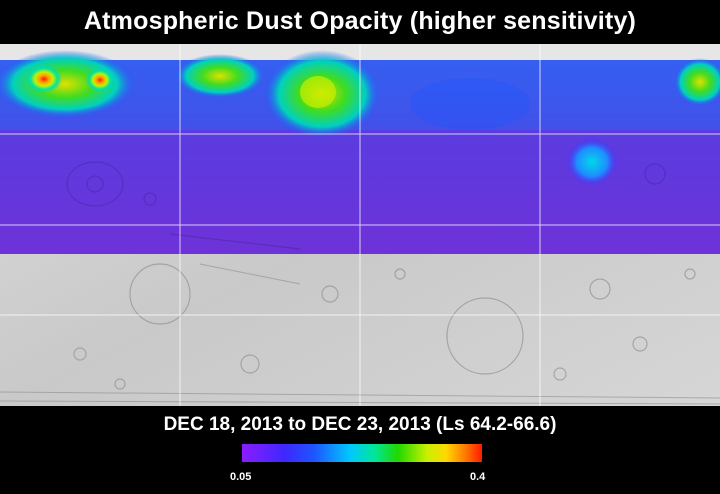 This screenshot has width=720, height=494. Describe the element at coordinates (697, 82) in the screenshot. I see `dust-patch-east` at that location.